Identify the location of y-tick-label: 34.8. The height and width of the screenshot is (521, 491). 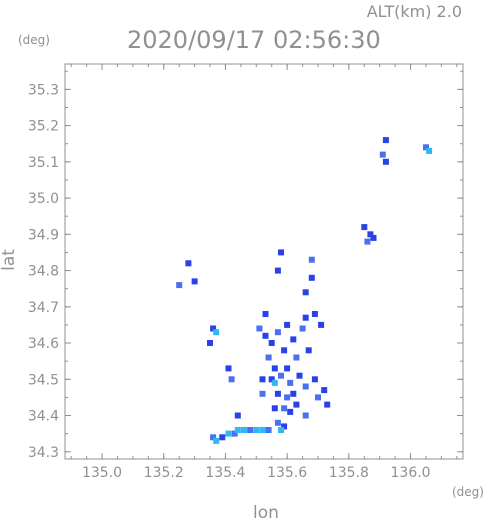
(43, 272).